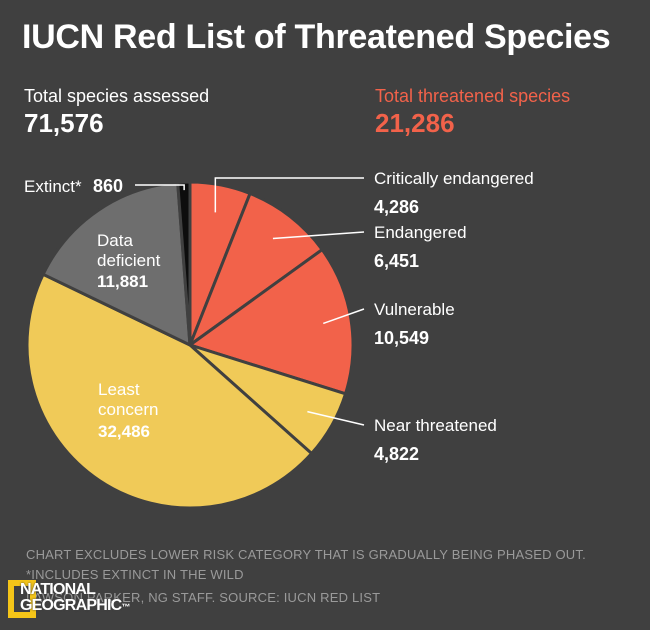  Describe the element at coordinates (316, 37) in the screenshot. I see `chart-title: IUCN Red List of Threatened Species` at that location.